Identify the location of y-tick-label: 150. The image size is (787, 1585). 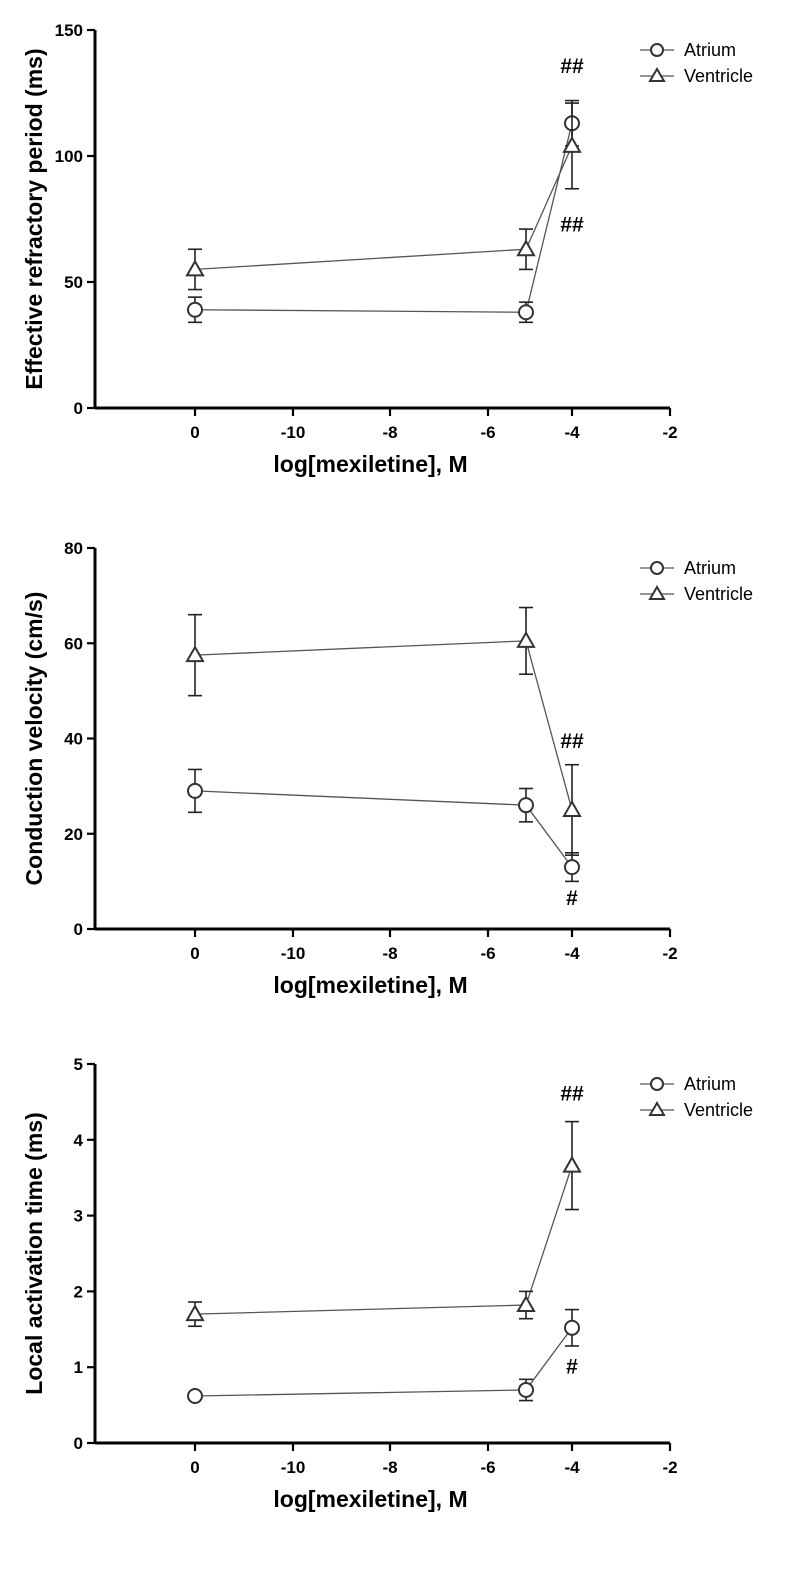
(69, 30).